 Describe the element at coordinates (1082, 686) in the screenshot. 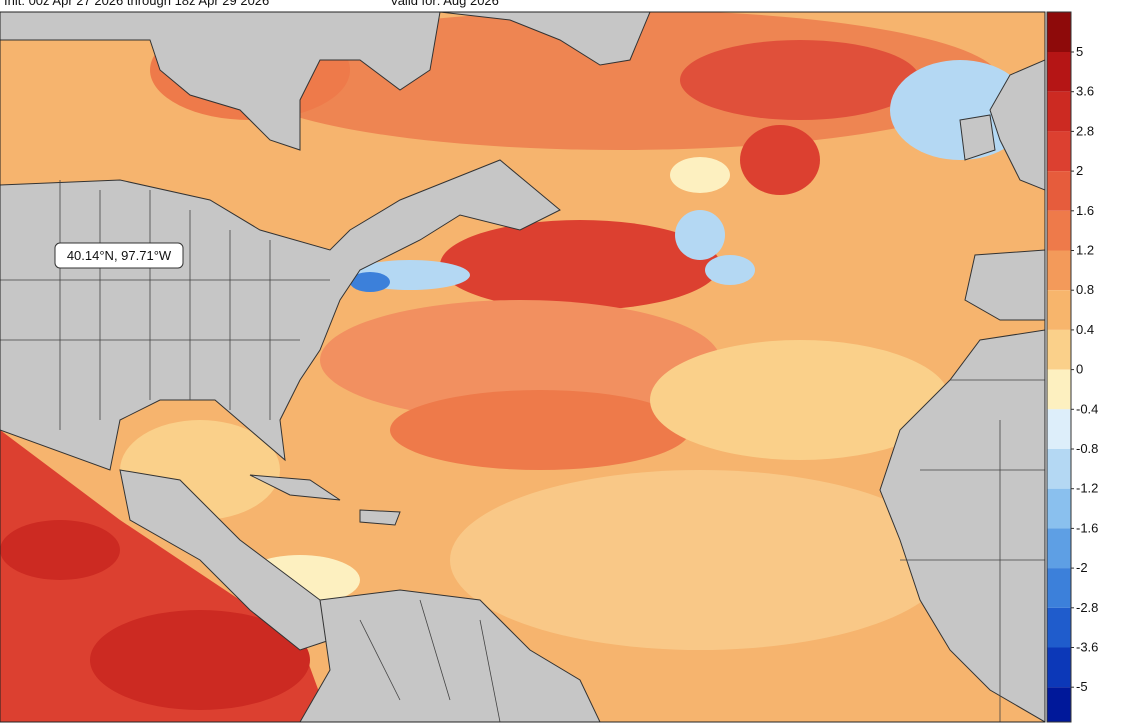

I see `colorbar-label: -5` at that location.